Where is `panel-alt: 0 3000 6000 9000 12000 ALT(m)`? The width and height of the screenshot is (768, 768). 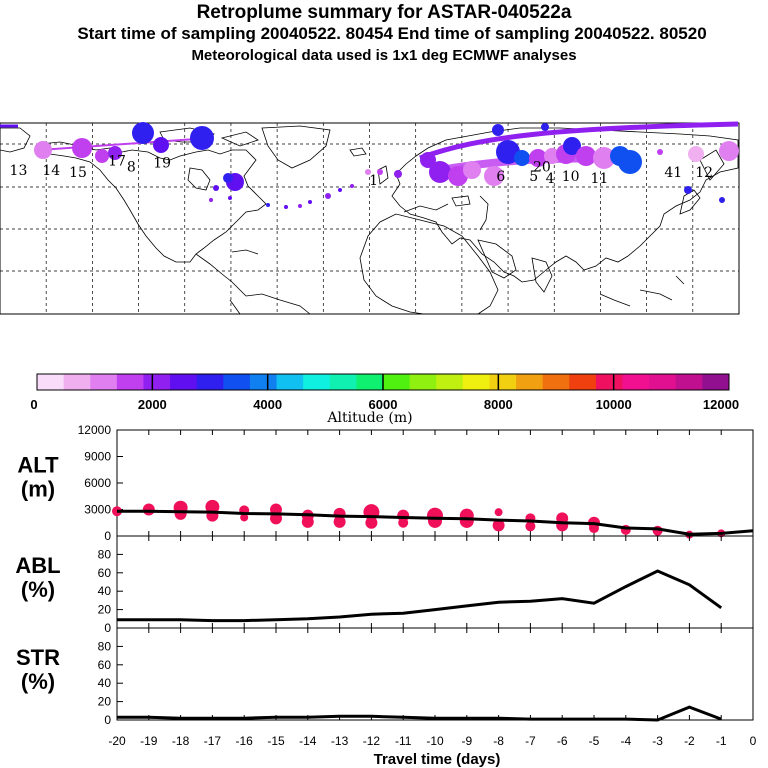
panel-alt: 0 3000 6000 9000 12000 ALT(m) is located at coordinates (385, 483).